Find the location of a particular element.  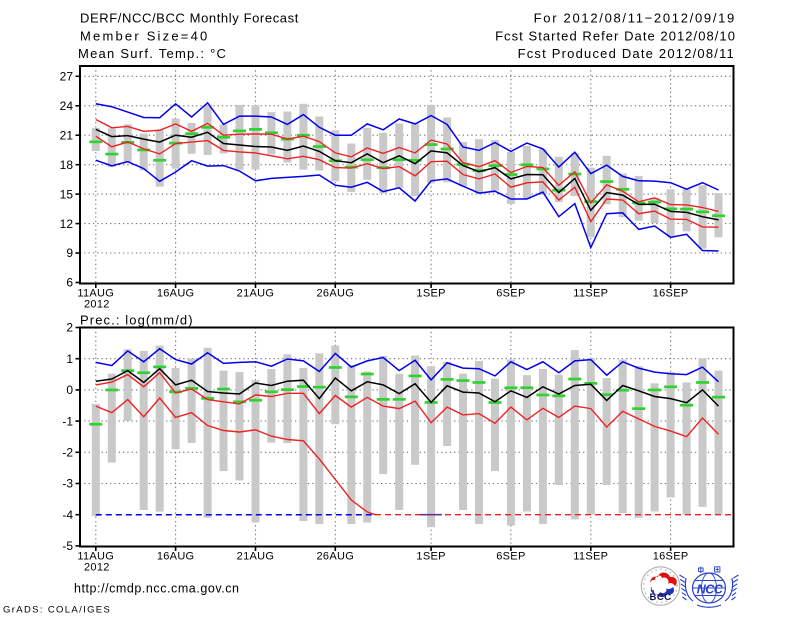

svg-text: Mean Surf. Temp.: °C is located at coordinates (152, 53).